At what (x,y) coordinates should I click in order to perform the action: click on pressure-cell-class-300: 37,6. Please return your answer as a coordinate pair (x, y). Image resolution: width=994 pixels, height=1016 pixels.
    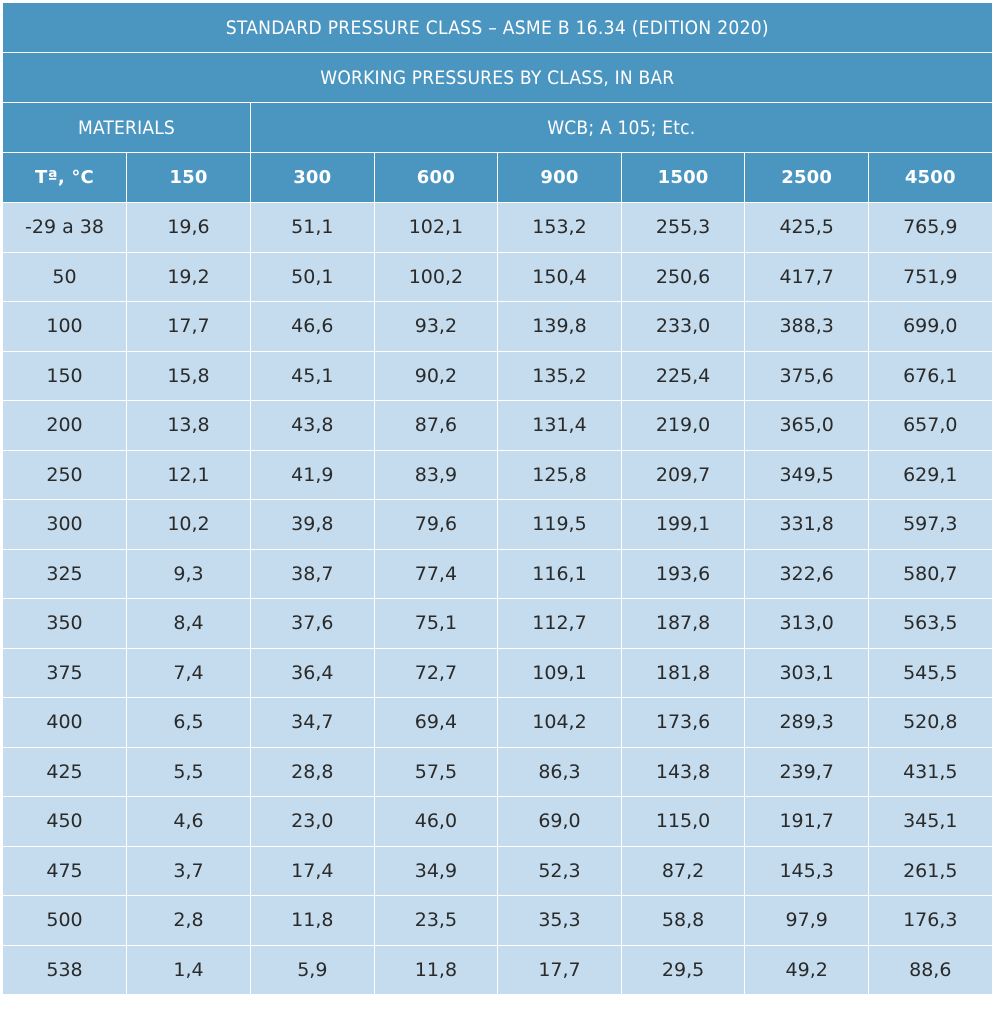
    Looking at the image, I should click on (312, 623).